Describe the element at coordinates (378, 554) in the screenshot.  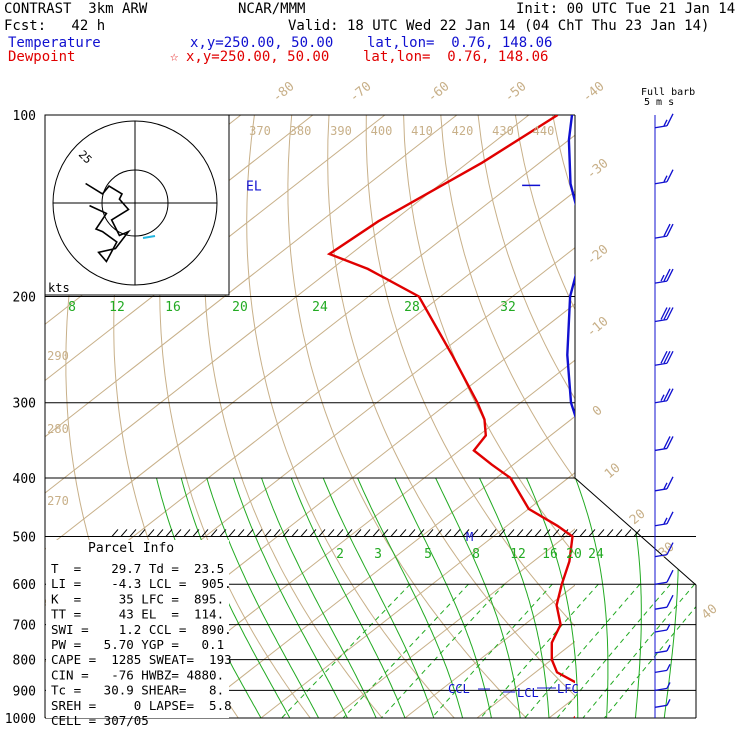
I see `mixing-ratio-label: 3` at that location.